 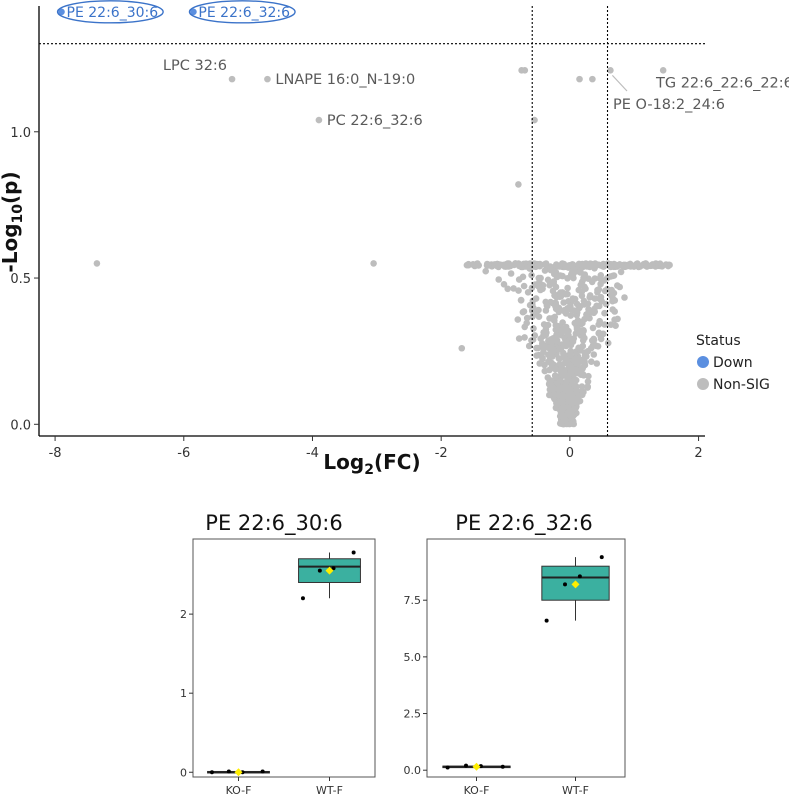 What do you see at coordinates (183, 614) in the screenshot?
I see `y-tick-label: 2` at bounding box center [183, 614].